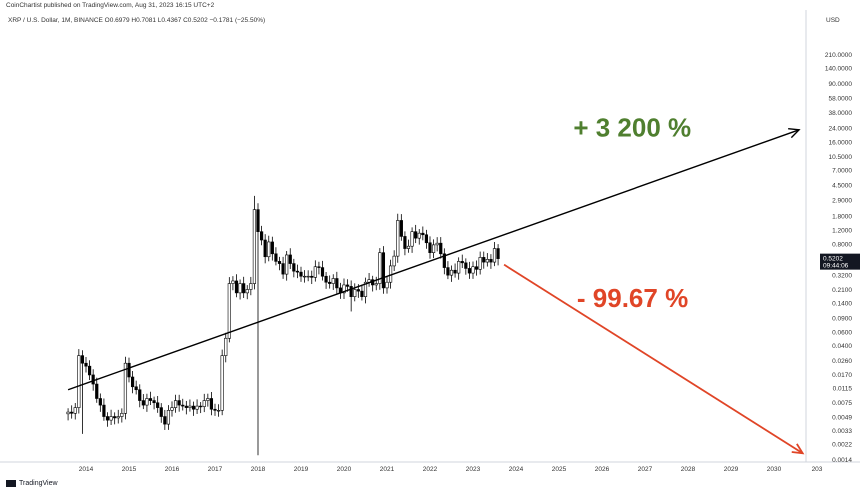 This screenshot has height=492, width=860. What do you see at coordinates (841, 113) in the screenshot?
I see `y-tick-label: 38.0000` at bounding box center [841, 113].